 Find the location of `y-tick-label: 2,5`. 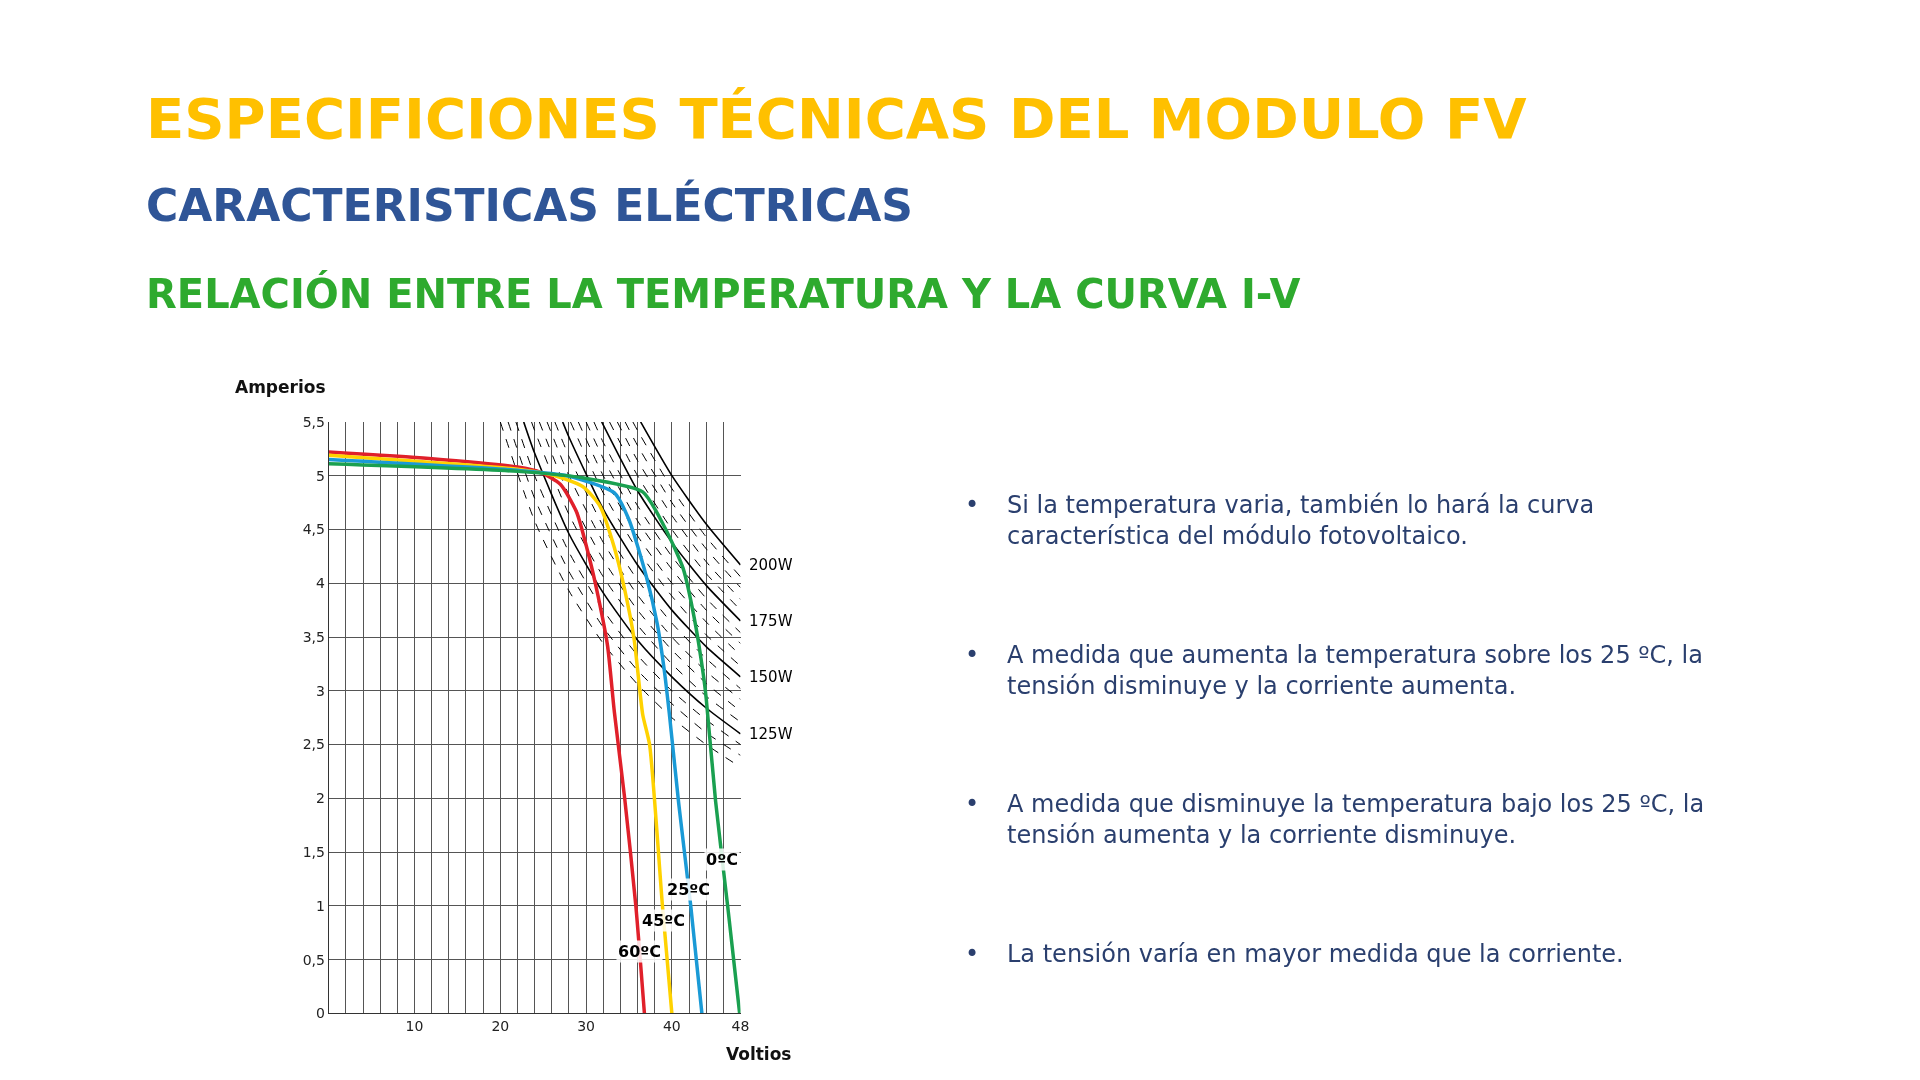

y-tick-label: 2,5 is located at coordinates (313, 744).